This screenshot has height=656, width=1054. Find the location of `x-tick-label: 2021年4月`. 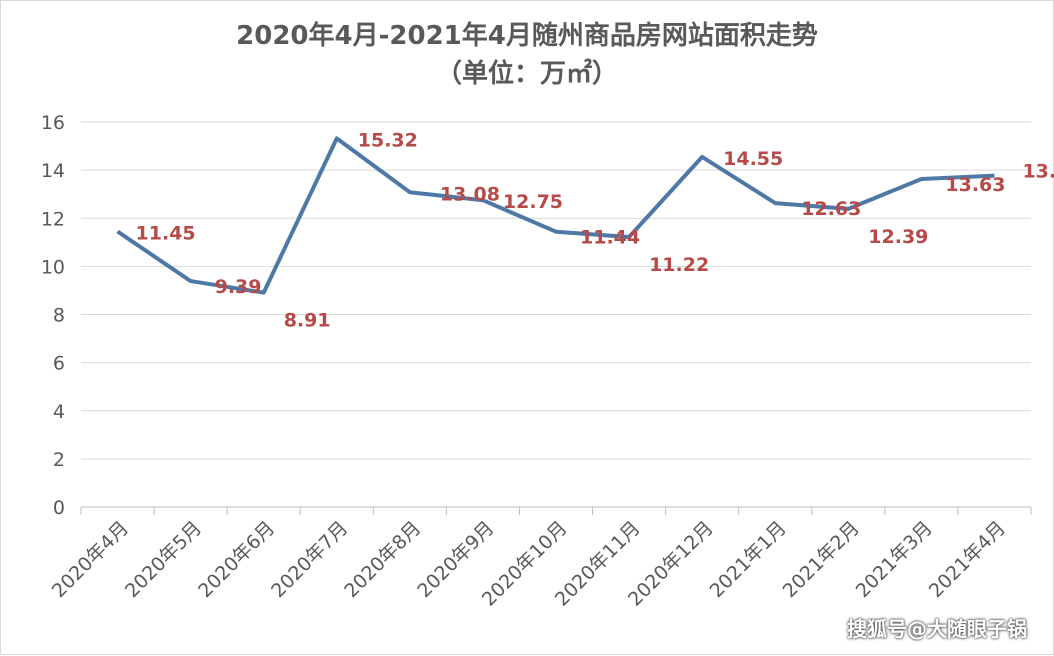

x-tick-label: 2021年4月 is located at coordinates (967, 559).